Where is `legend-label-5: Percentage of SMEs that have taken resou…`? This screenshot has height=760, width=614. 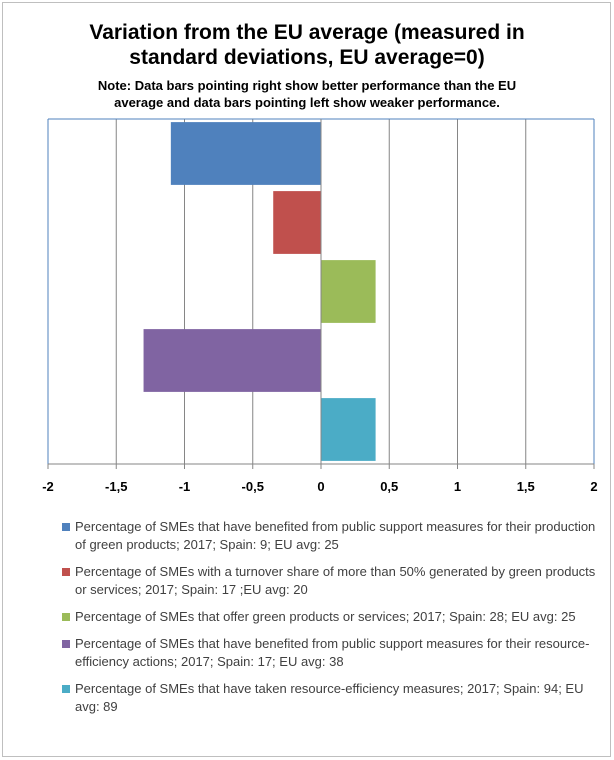 legend-label-5: Percentage of SMEs that have taken resou… is located at coordinates (329, 697).